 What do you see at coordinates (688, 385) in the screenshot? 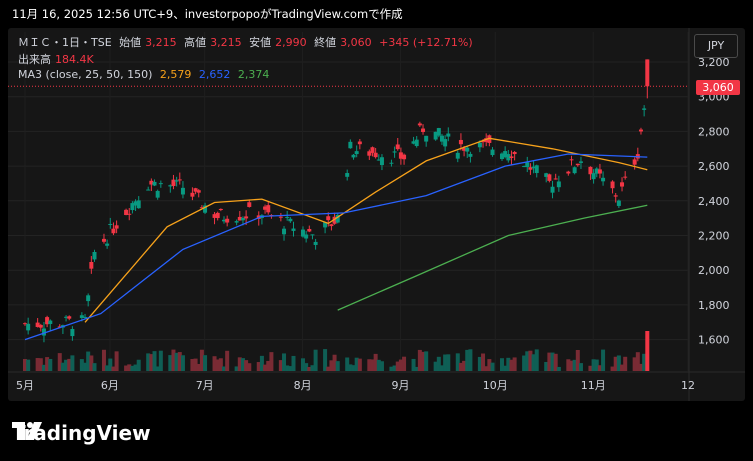
I see `x-tick-label: 12` at bounding box center [688, 385].